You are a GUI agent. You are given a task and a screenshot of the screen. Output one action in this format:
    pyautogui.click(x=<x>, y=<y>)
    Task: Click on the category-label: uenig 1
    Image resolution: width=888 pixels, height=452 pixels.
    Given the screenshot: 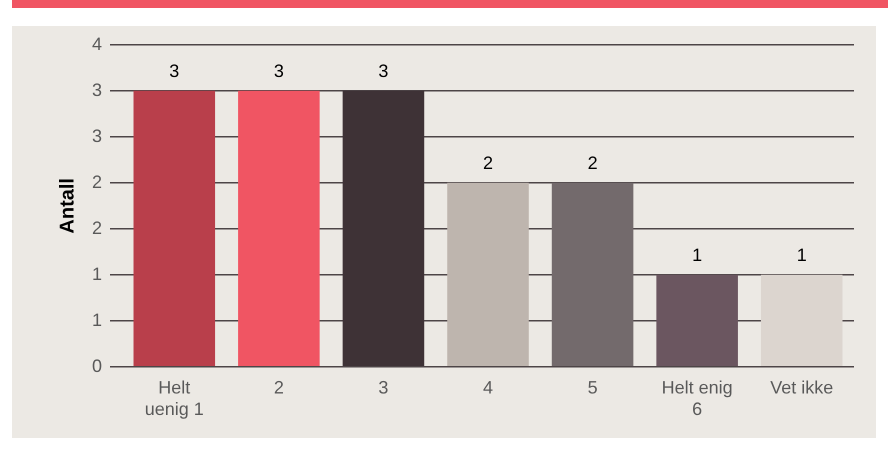 What is the action you would take?
    pyautogui.click(x=174, y=409)
    